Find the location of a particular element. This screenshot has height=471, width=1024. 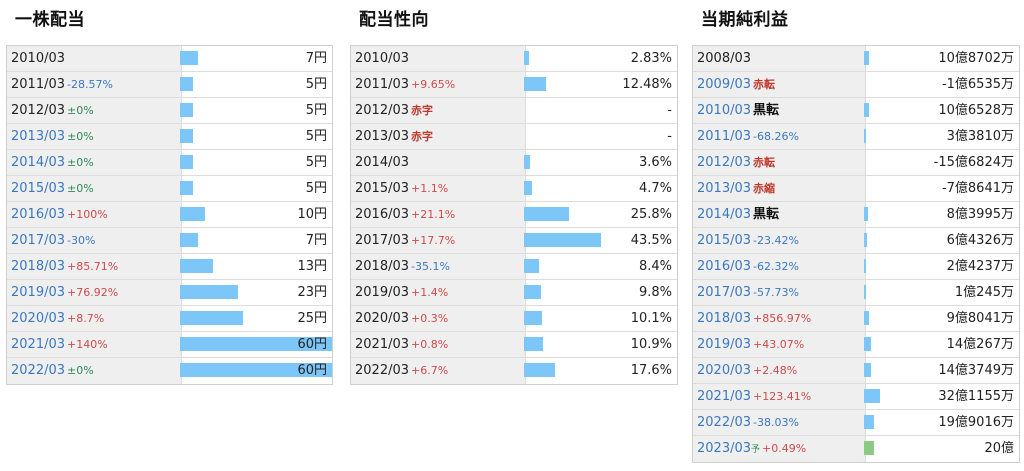

change-rate: ±0% is located at coordinates (80, 110).